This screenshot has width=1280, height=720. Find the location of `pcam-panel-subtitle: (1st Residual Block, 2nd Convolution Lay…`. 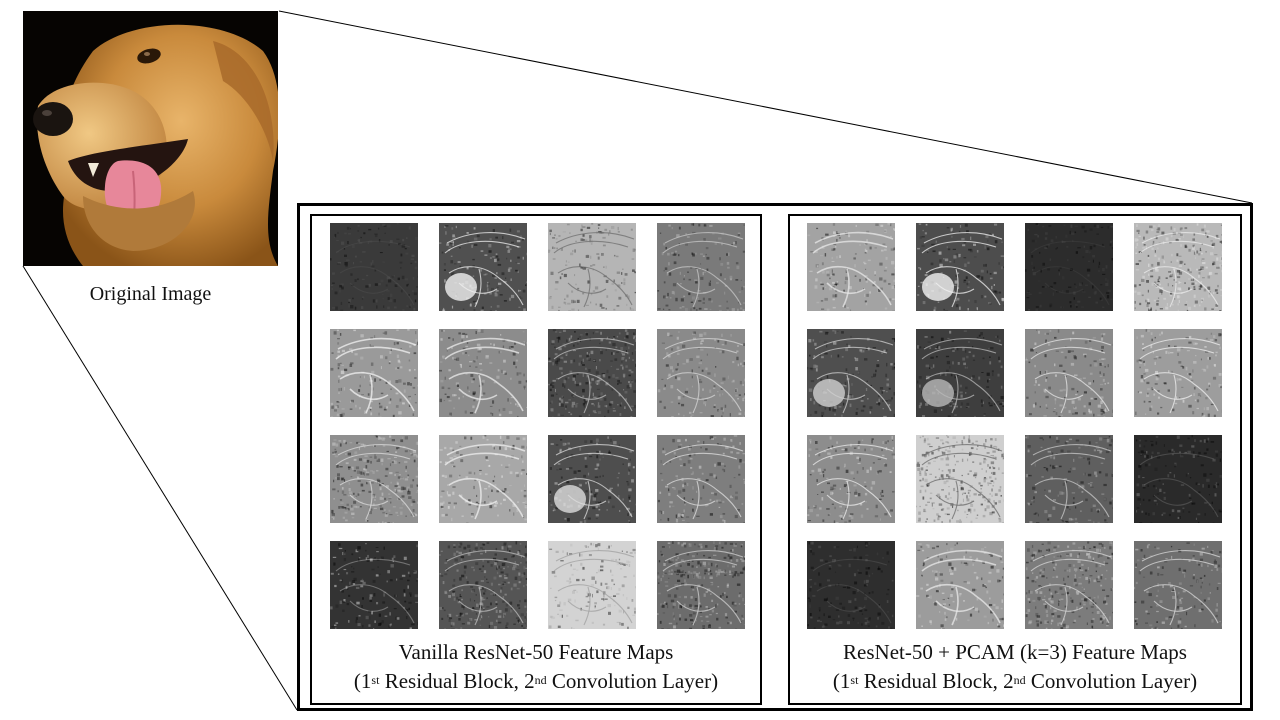

pcam-panel-subtitle: (1st Residual Block, 2nd Convolution Lay… is located at coordinates (1015, 681).